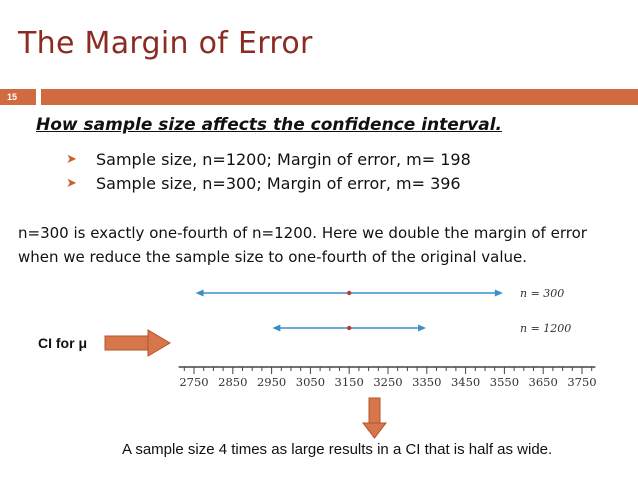 The width and height of the screenshot is (638, 479). I want to click on x-tick-label: 2850, so click(232, 382).